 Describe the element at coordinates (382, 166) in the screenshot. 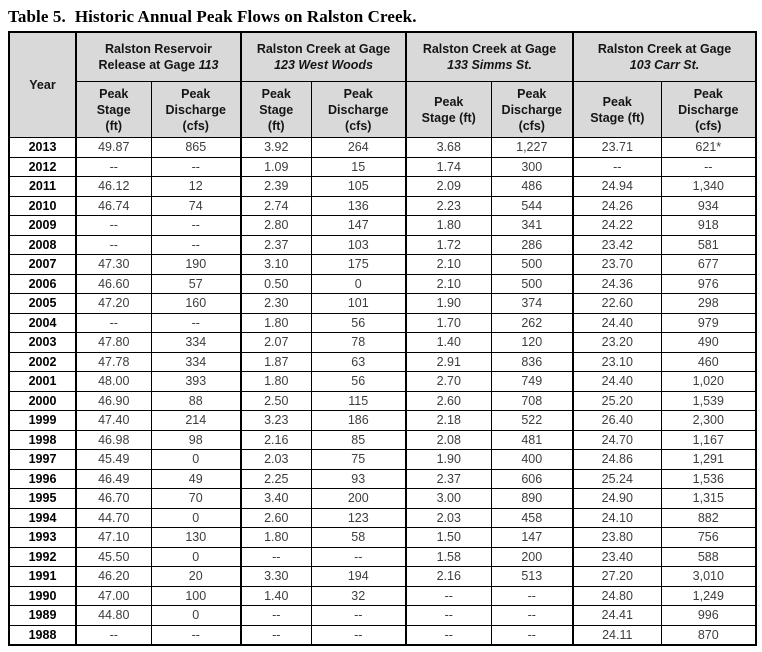

I see `table-row: 2012 -- -- 1.09 15 1.74 300 -- --` at that location.